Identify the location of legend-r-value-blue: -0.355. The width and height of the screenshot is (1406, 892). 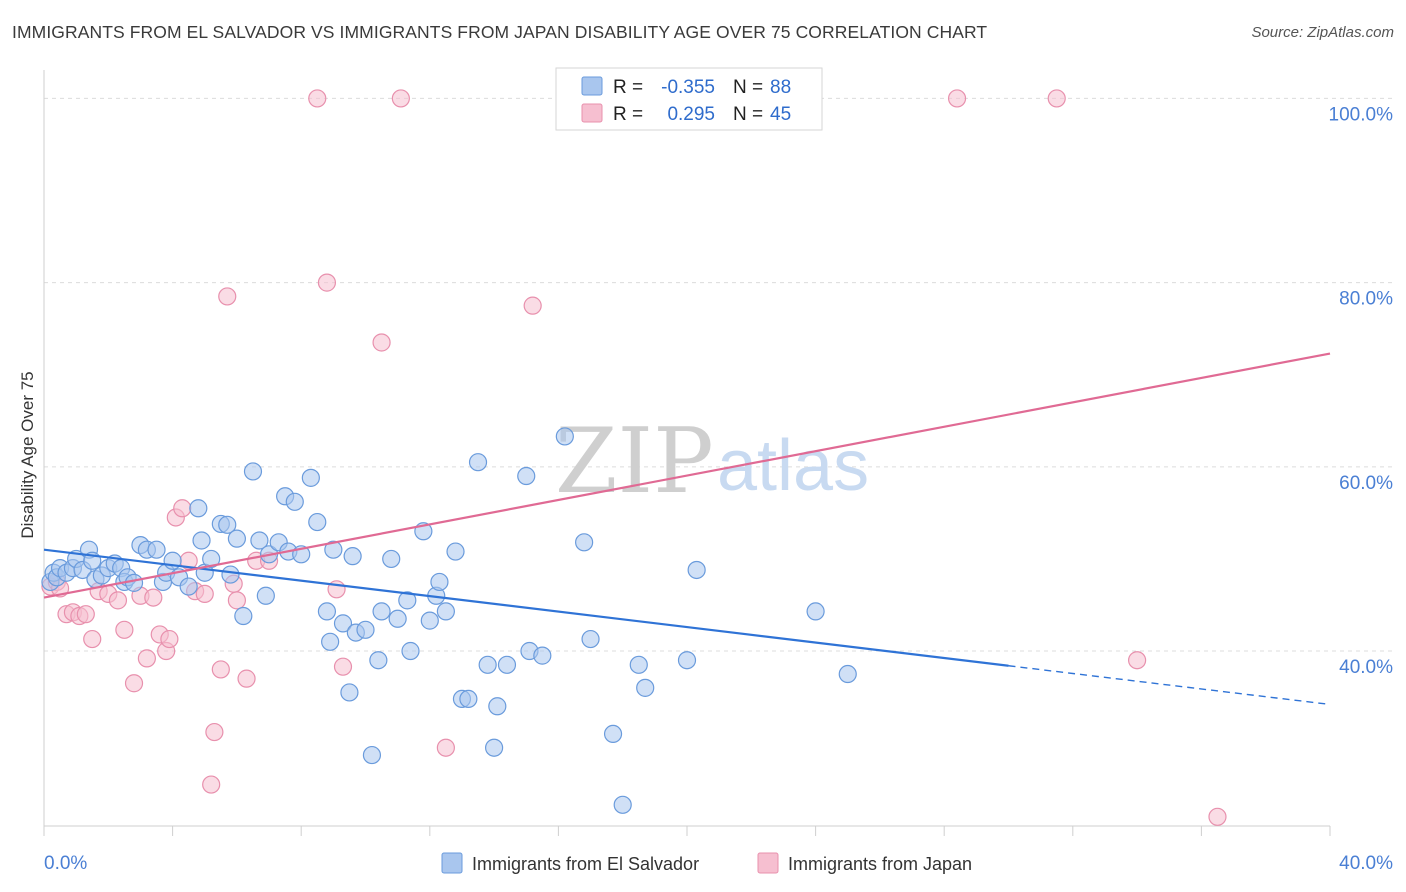
(688, 87).